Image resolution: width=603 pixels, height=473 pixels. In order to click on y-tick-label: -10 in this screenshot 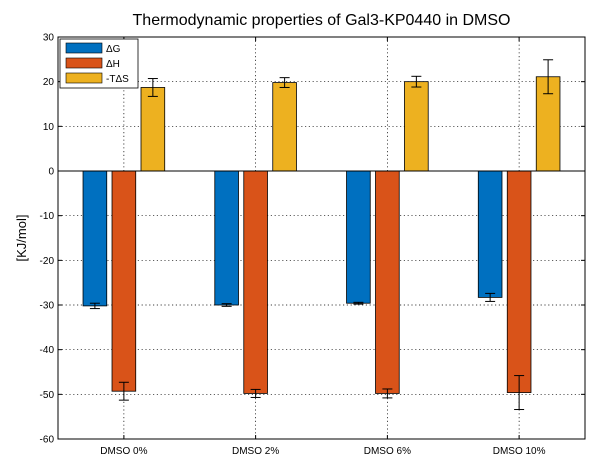, I will do `click(47, 216)`.